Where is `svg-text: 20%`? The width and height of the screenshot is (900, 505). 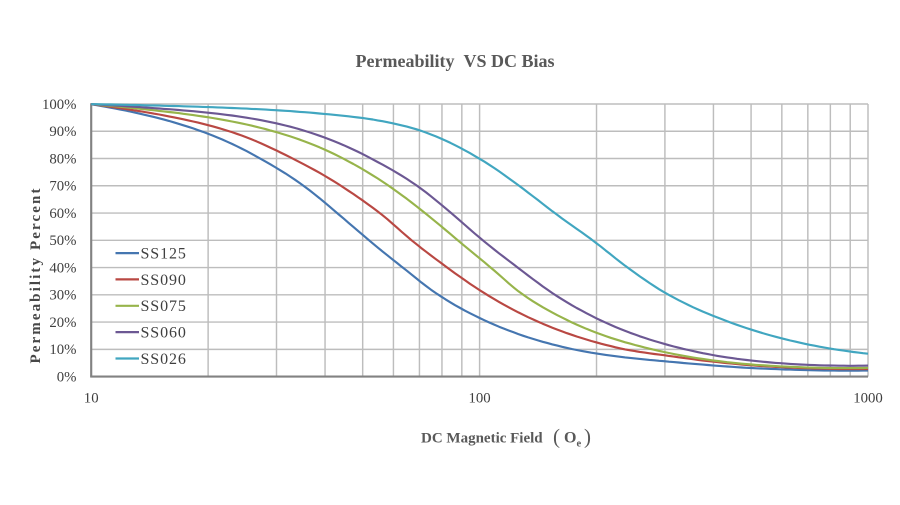
svg-text: 20% is located at coordinates (62, 323).